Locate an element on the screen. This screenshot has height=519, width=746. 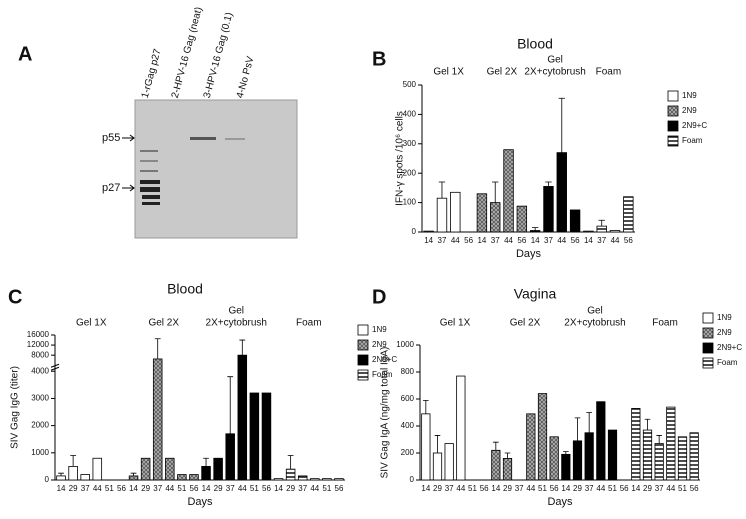
legend-label: Foam is located at coordinates (692, 140).